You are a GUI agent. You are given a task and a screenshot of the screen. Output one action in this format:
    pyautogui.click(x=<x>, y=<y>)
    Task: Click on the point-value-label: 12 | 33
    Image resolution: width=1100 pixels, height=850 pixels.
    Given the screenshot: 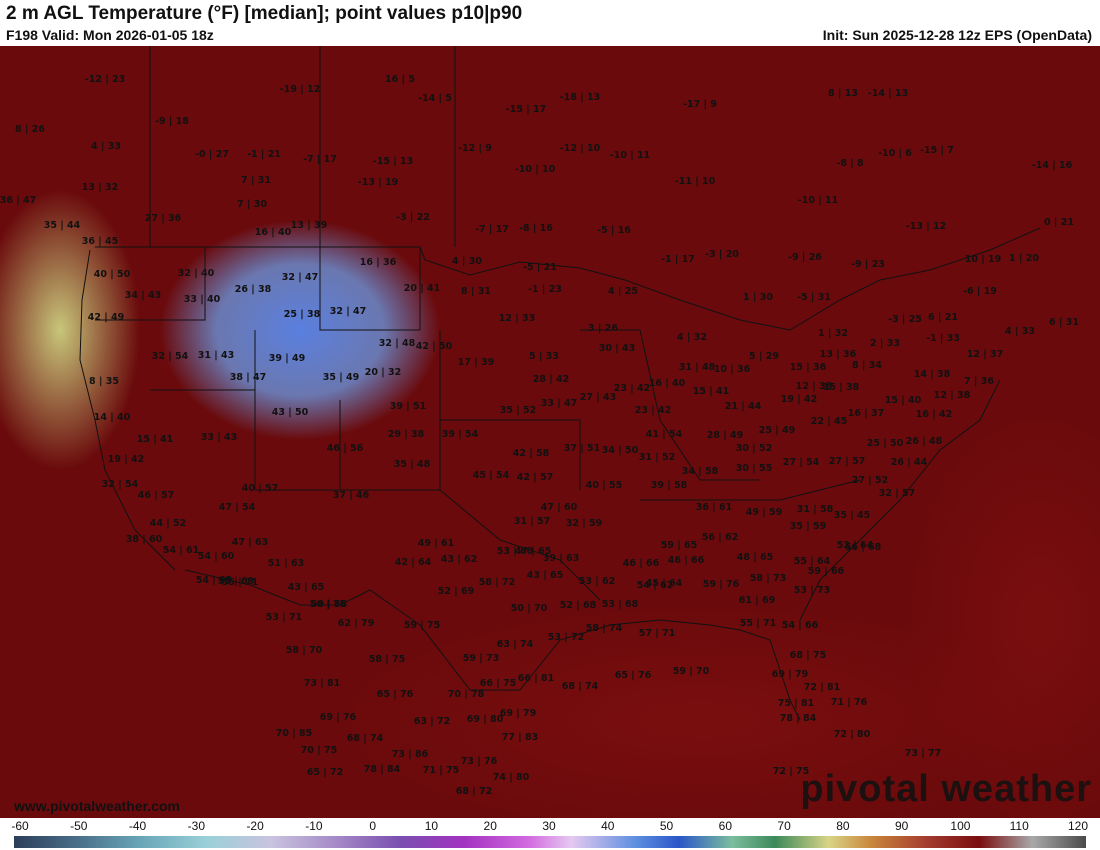 What is the action you would take?
    pyautogui.click(x=517, y=318)
    